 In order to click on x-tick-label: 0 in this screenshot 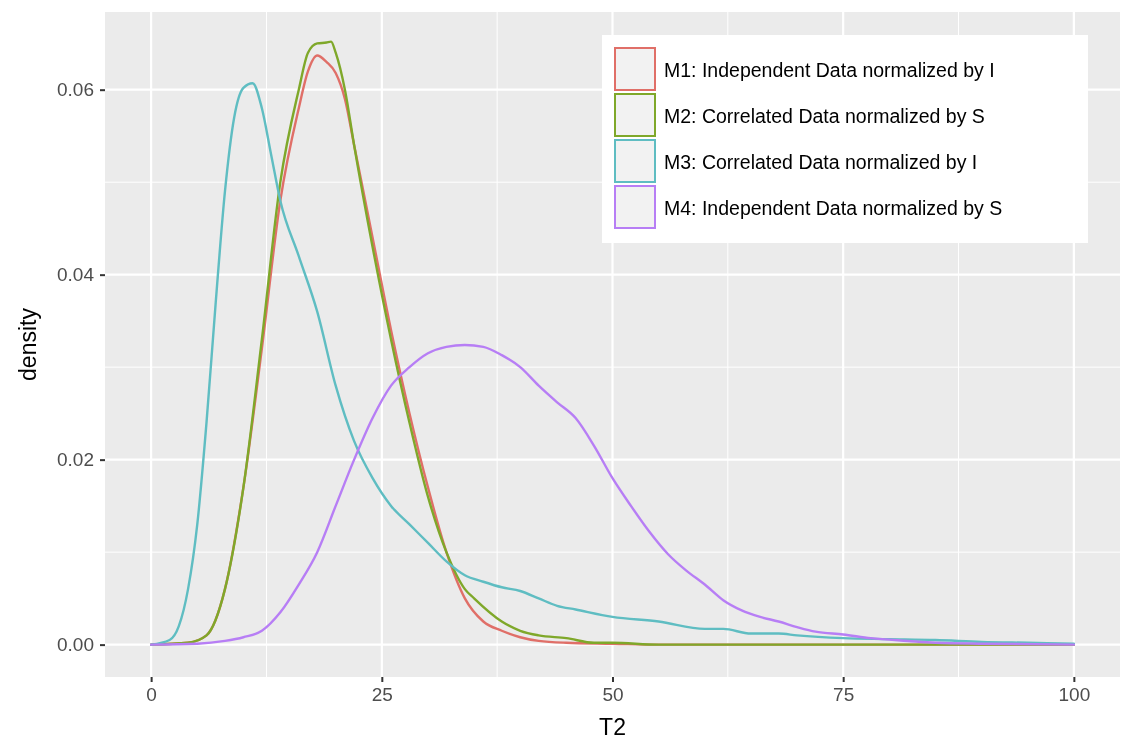, I will do `click(151, 695)`.